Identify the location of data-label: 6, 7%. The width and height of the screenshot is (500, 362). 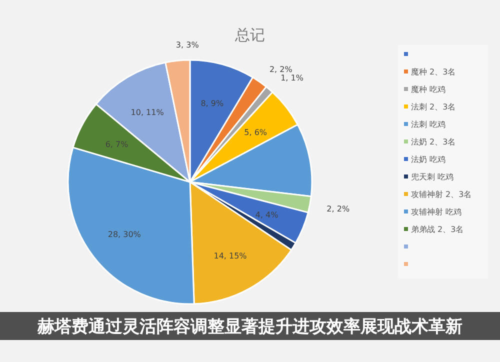
(117, 144).